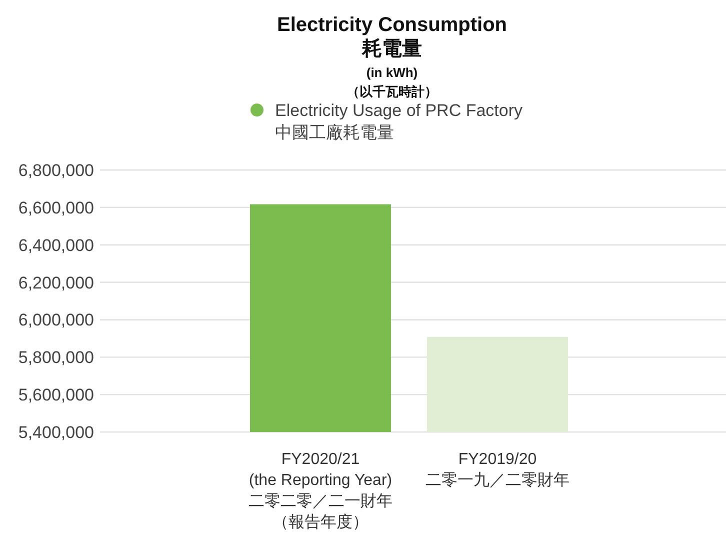  I want to click on ytick: 6,400,000, so click(56, 245).